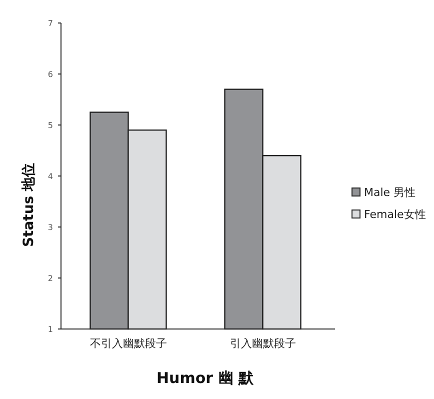 The image size is (434, 399). Describe the element at coordinates (390, 192) in the screenshot. I see `legend-label: Male 男性` at that location.